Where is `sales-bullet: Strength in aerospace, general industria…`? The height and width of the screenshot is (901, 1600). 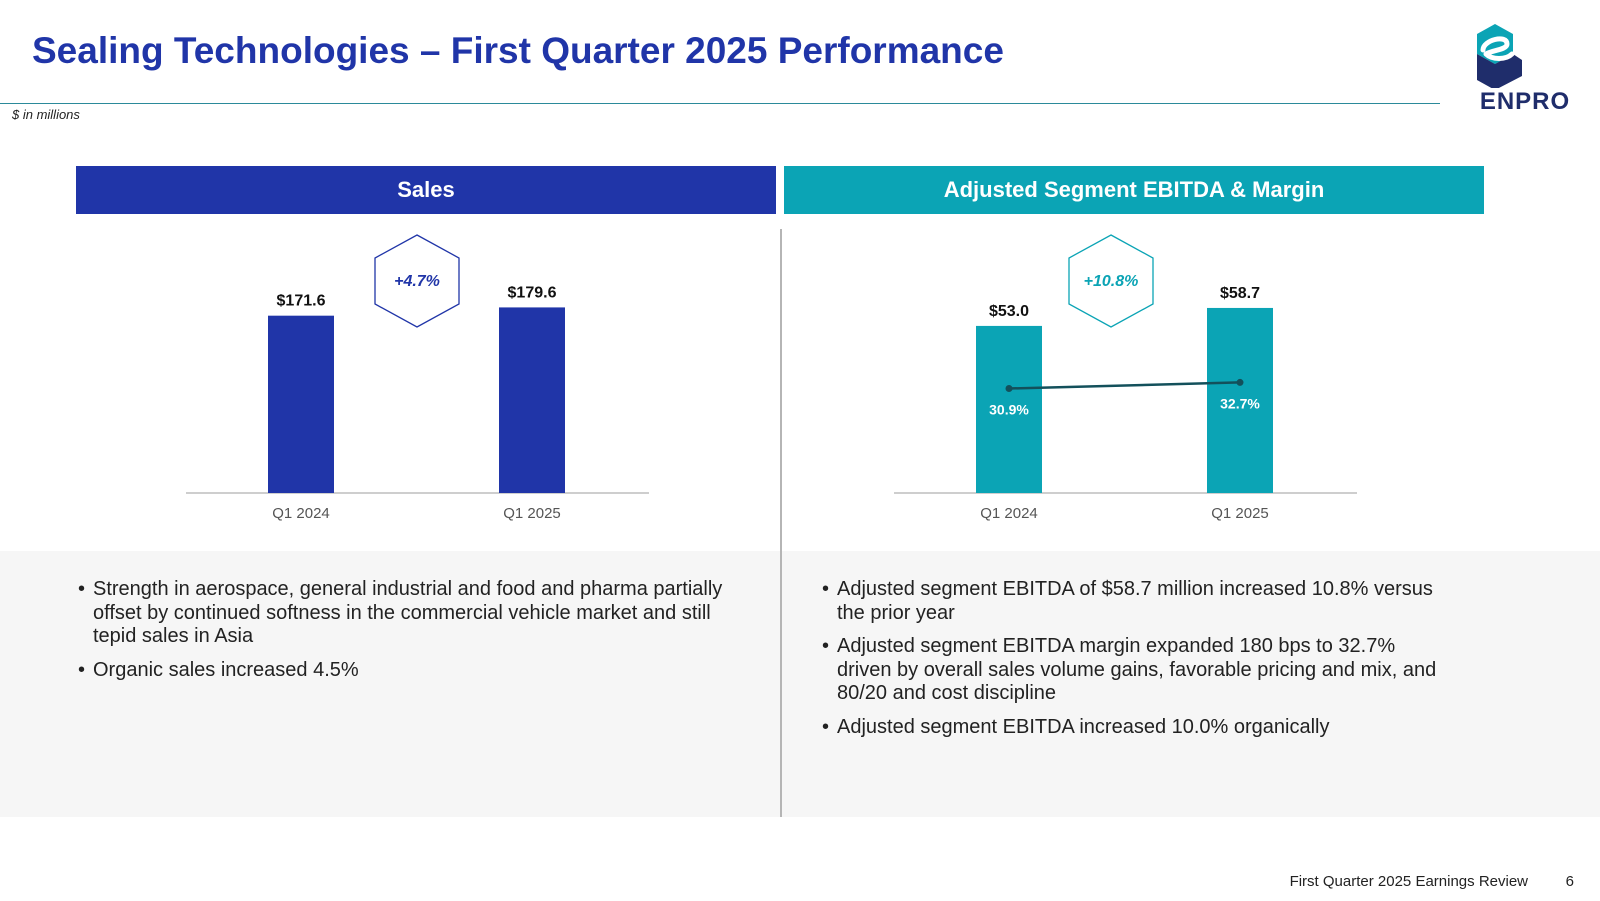
sales-bullet: Strength in aerospace, general industria… is located at coordinates (408, 613).